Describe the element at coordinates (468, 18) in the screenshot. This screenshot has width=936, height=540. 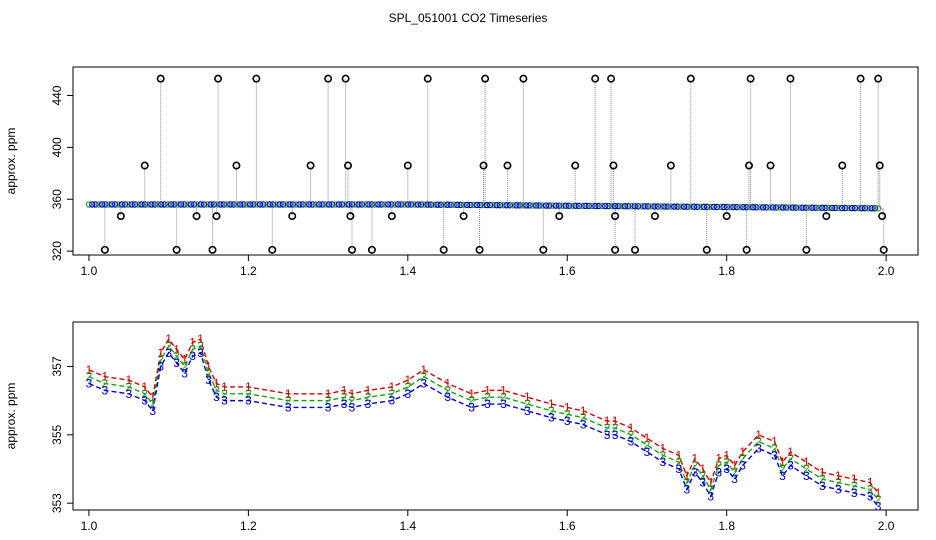
I see `chart-title: SPL_051001 CO2 Timeseries` at that location.